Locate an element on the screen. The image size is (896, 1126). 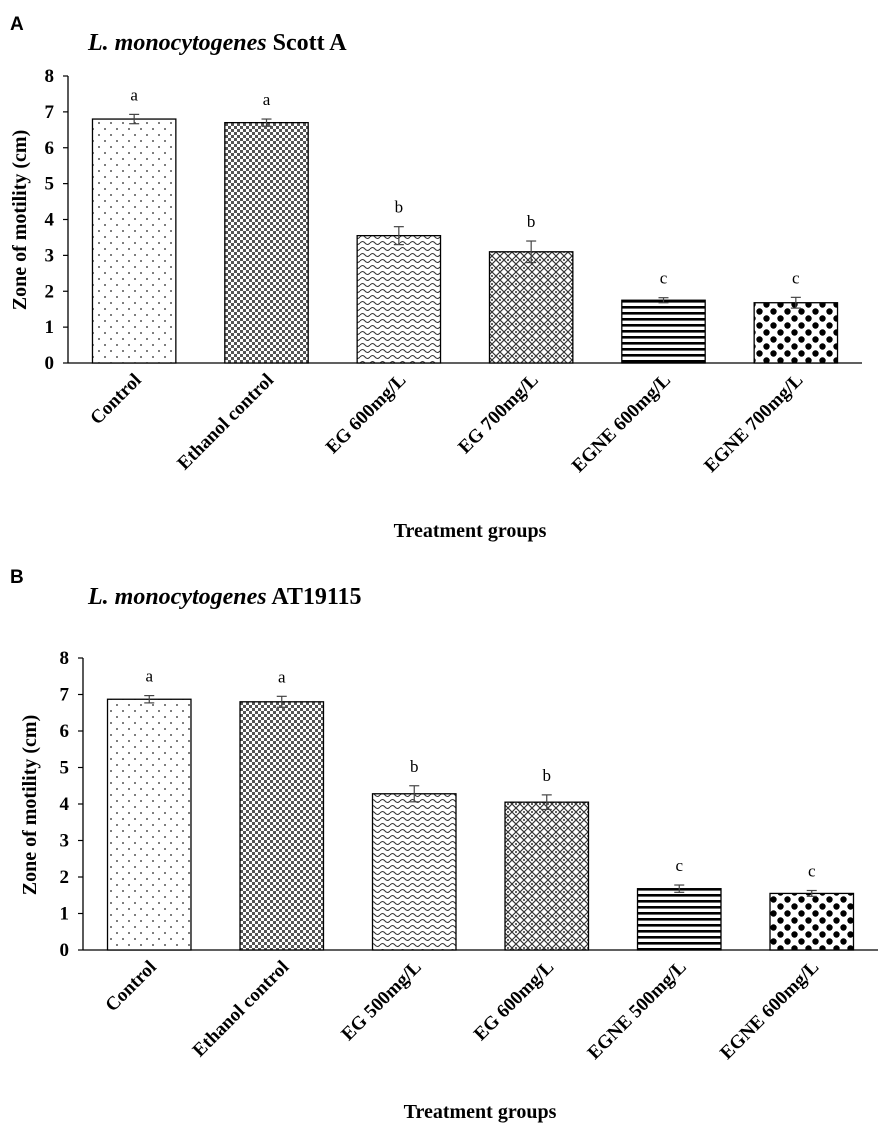
x-axis-label-b: Treatment groups is located at coordinates (480, 1112).